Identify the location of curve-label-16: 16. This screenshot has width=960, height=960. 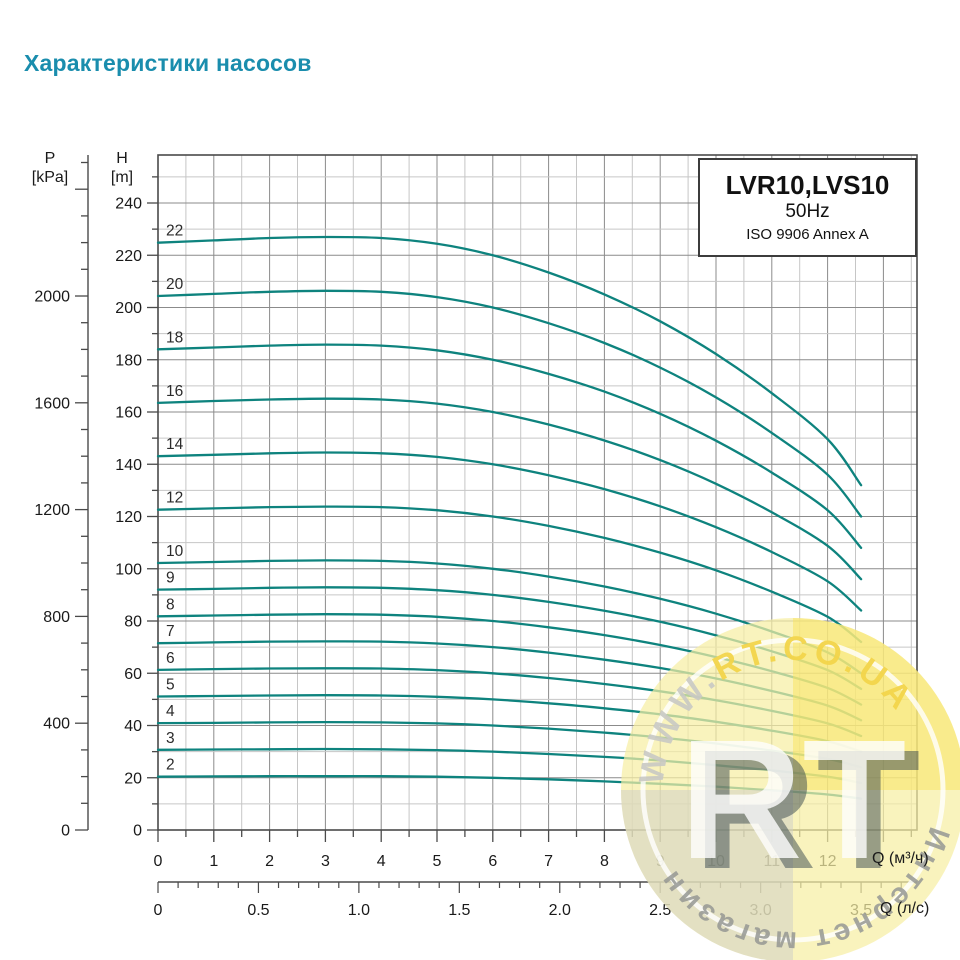
(174, 391).